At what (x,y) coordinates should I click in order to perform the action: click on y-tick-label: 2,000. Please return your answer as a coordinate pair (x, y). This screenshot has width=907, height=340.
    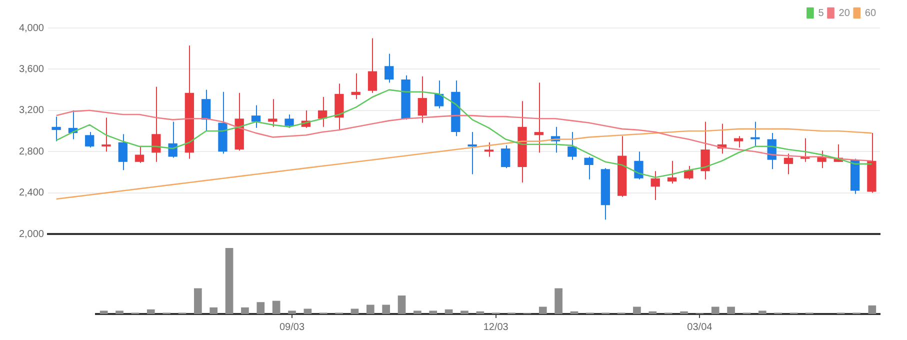
    Looking at the image, I should click on (31, 234).